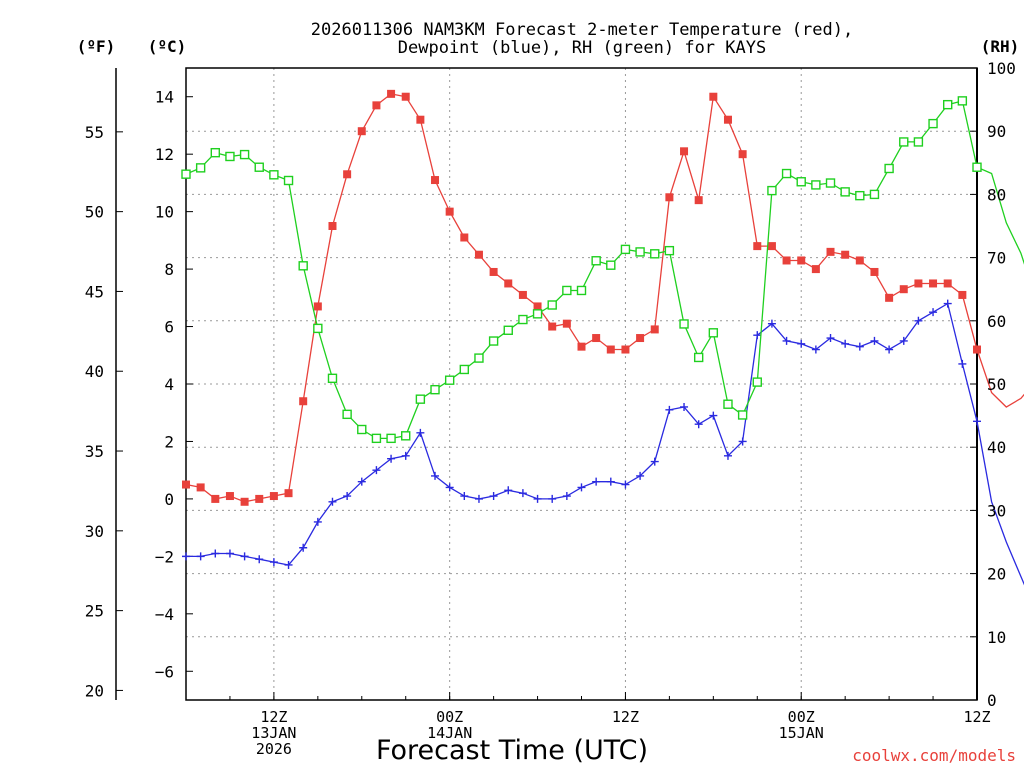 The height and width of the screenshot is (768, 1024). What do you see at coordinates (274, 749) in the screenshot?
I see `time-tick-label: 2026` at bounding box center [274, 749].